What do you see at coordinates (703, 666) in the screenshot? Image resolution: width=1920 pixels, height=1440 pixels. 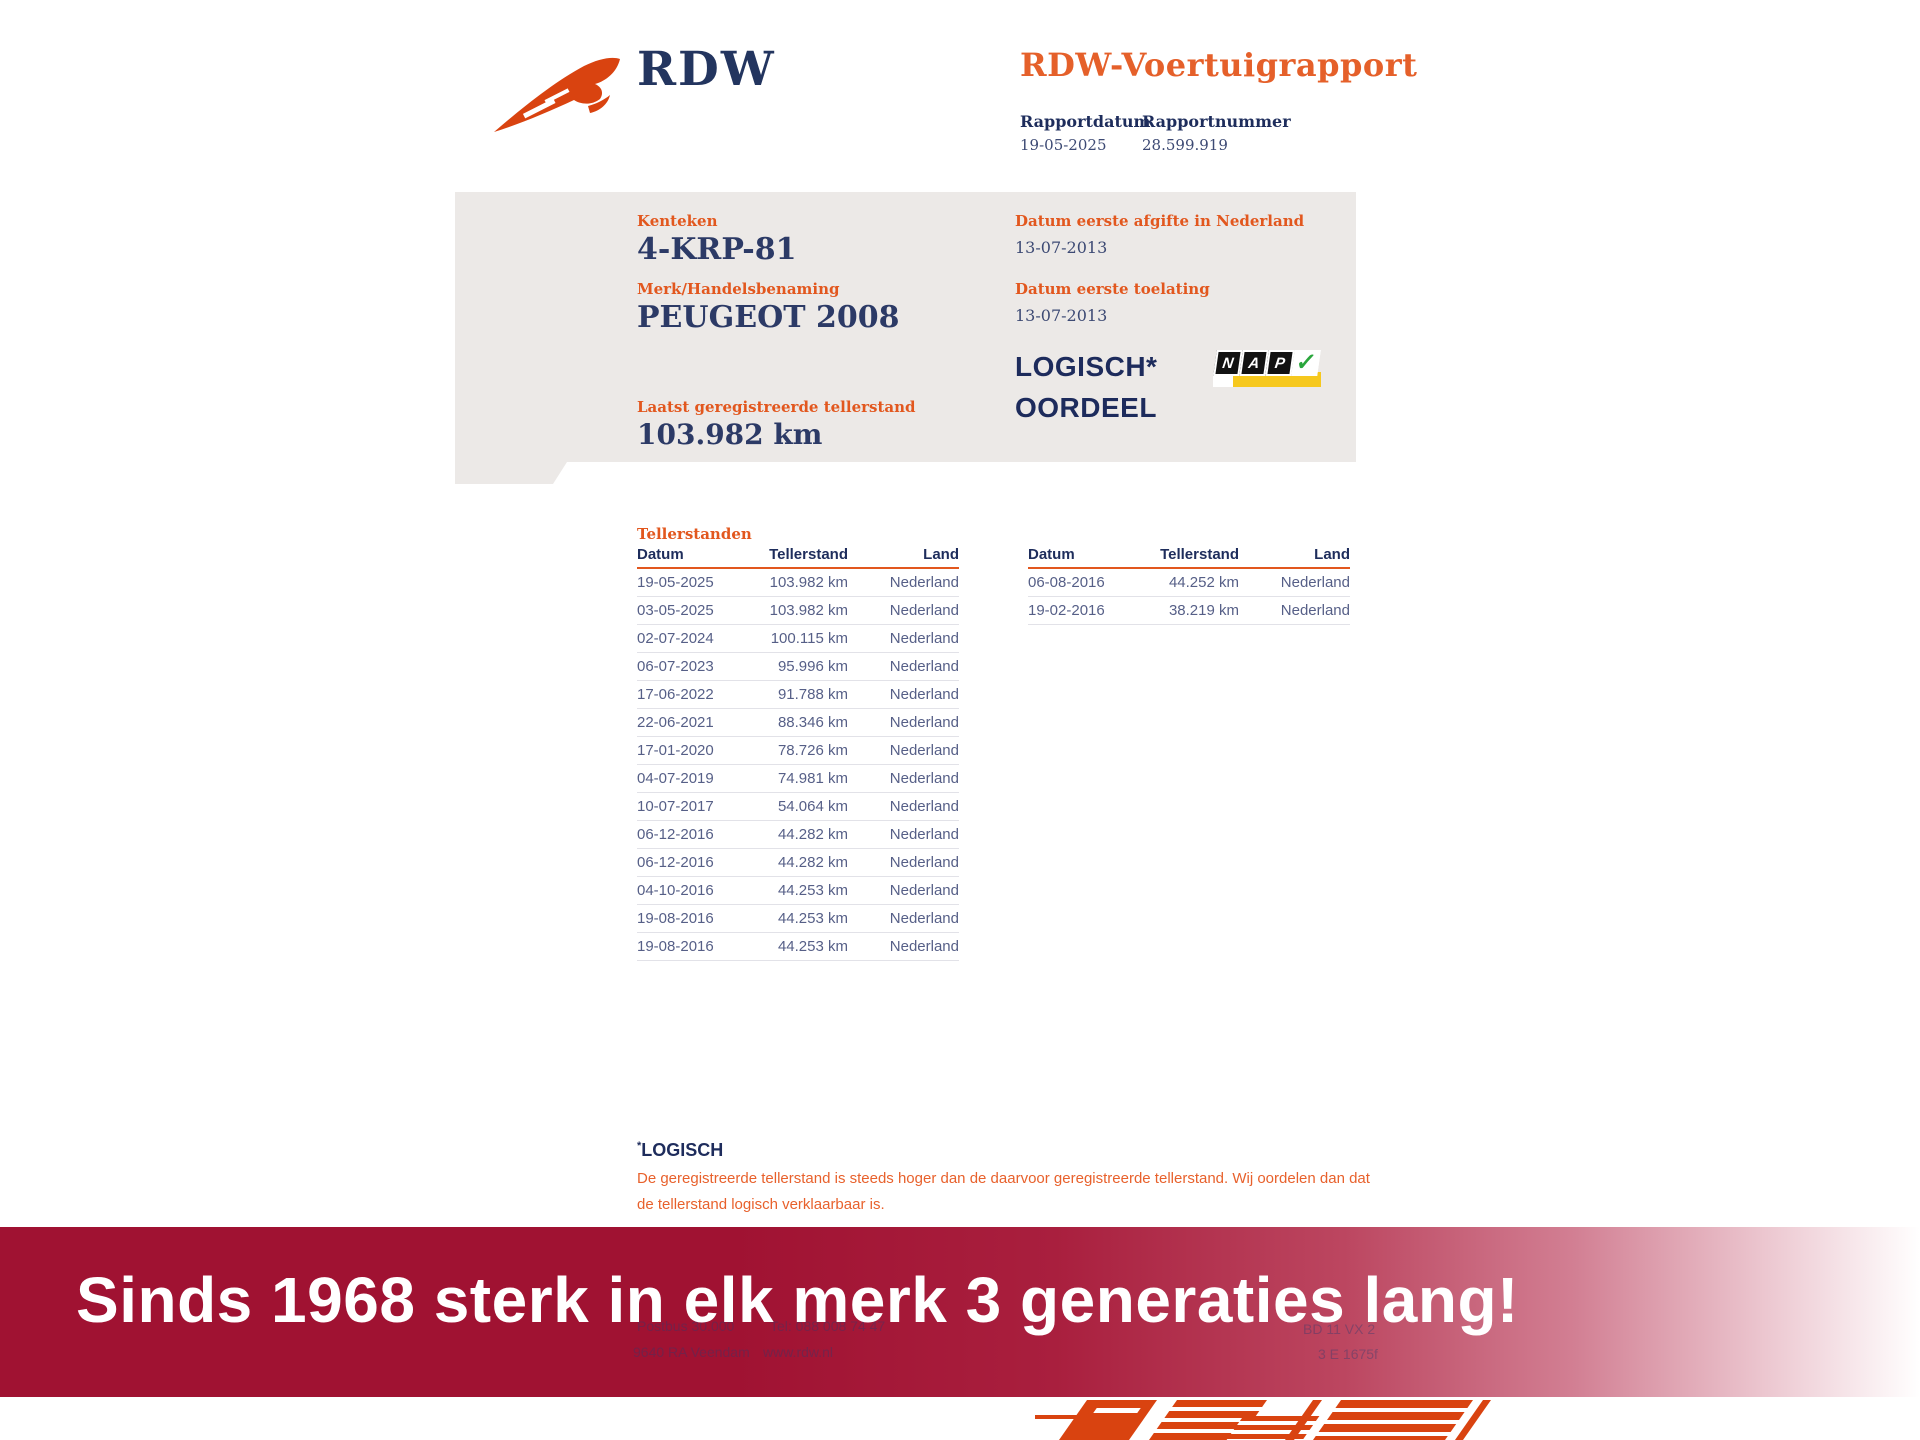 I see `cell-datum: 06-07-2023` at bounding box center [703, 666].